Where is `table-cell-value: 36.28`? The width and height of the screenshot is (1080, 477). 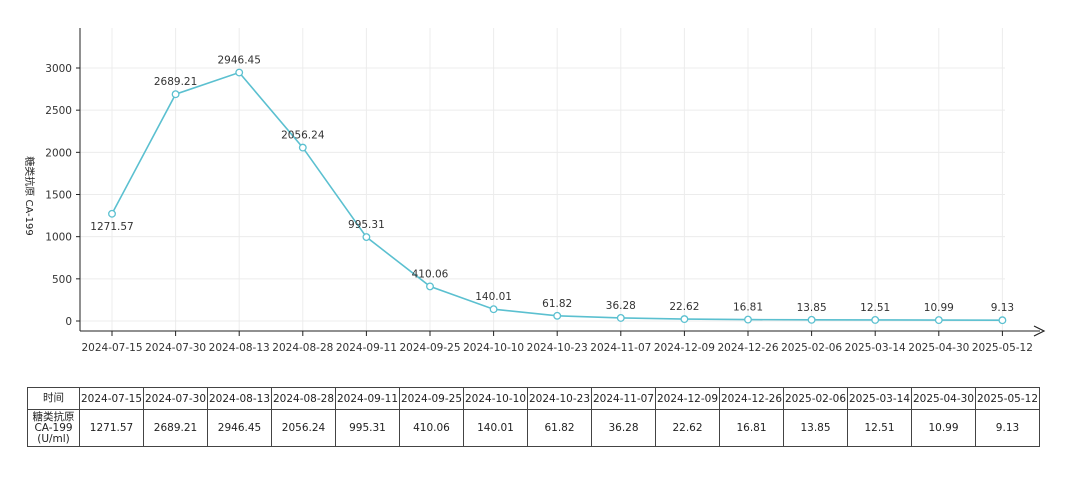
table-cell-value: 36.28 is located at coordinates (623, 428).